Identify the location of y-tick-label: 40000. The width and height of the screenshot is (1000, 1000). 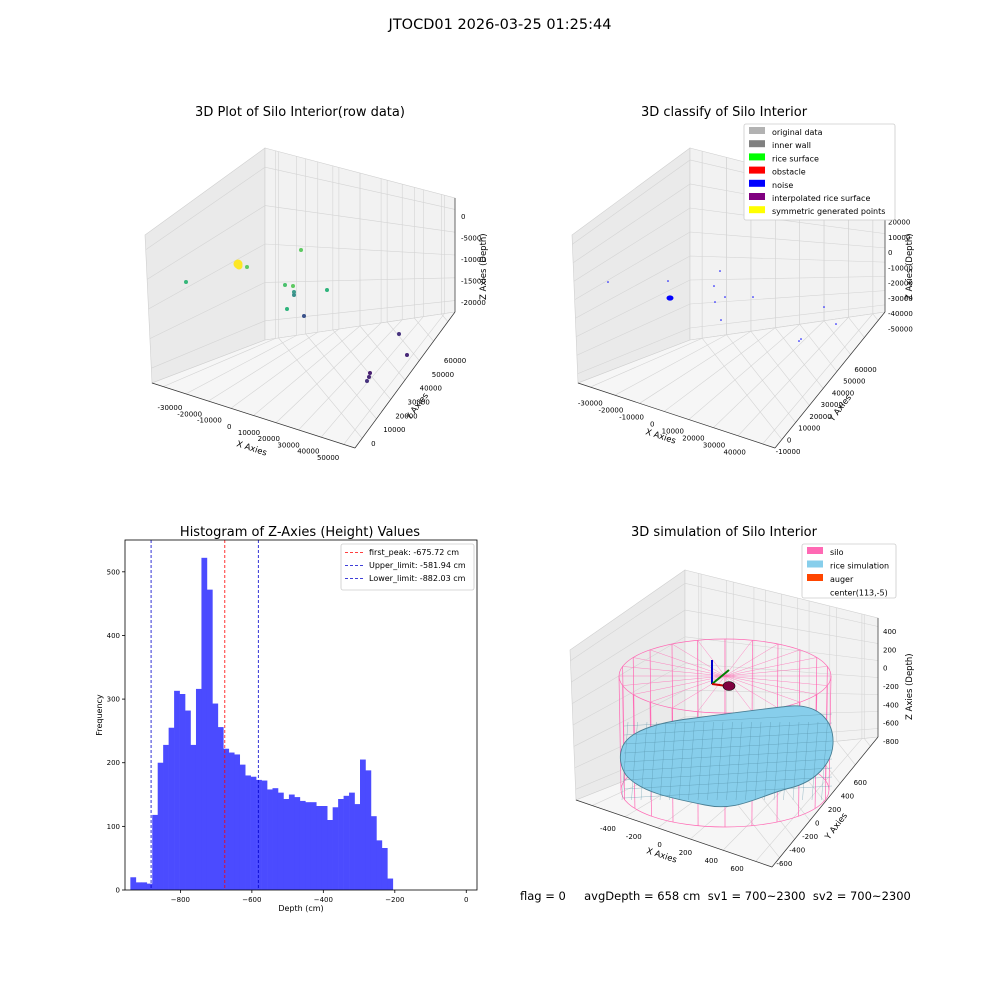
(431, 389).